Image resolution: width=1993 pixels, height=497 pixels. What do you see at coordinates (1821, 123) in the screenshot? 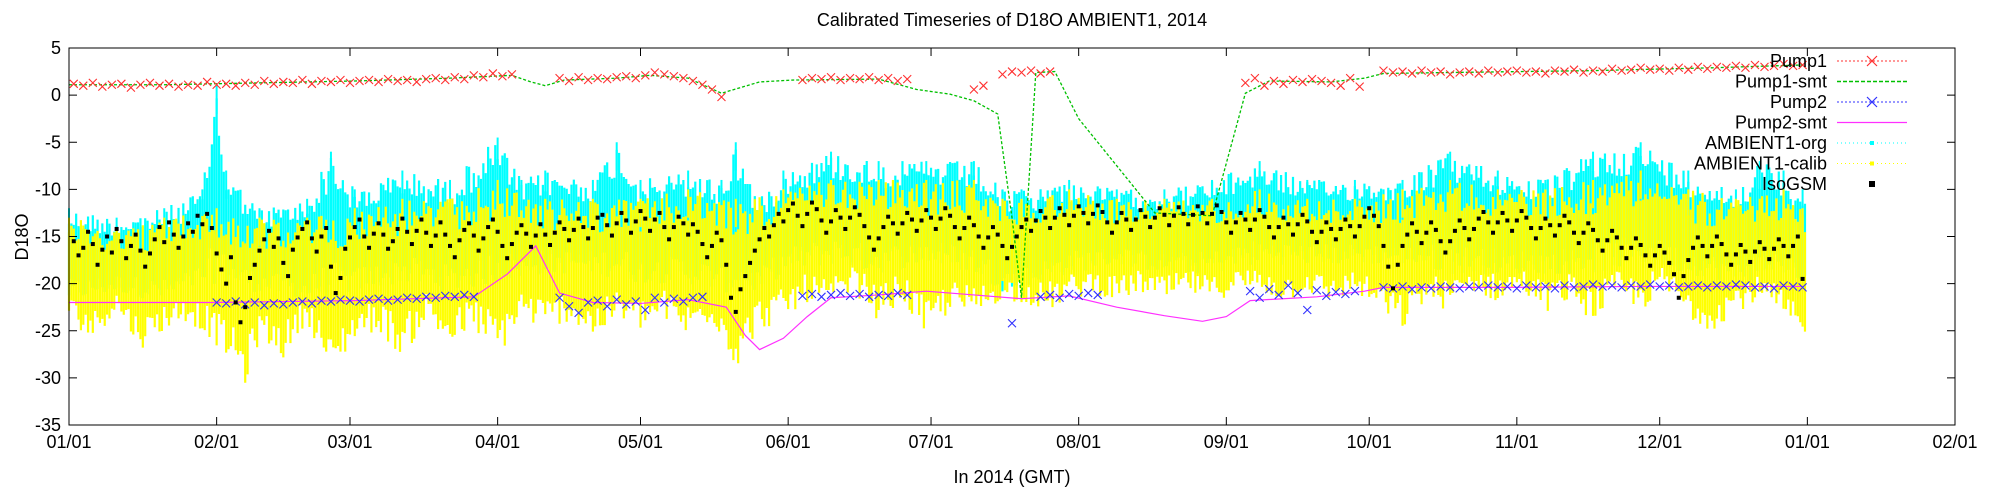
I see `legend-item-pump2-smt: Pump2-smt` at bounding box center [1821, 123].